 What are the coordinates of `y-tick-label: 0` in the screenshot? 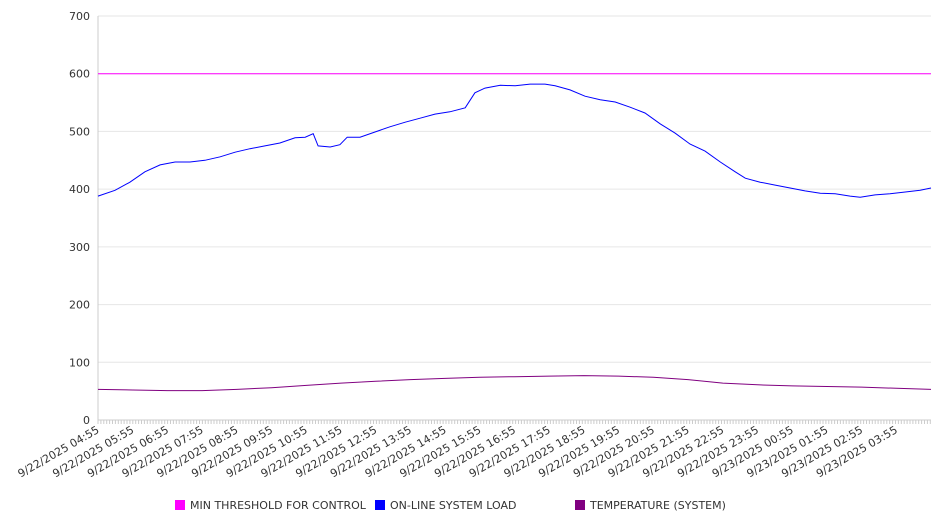 It's located at (86, 420).